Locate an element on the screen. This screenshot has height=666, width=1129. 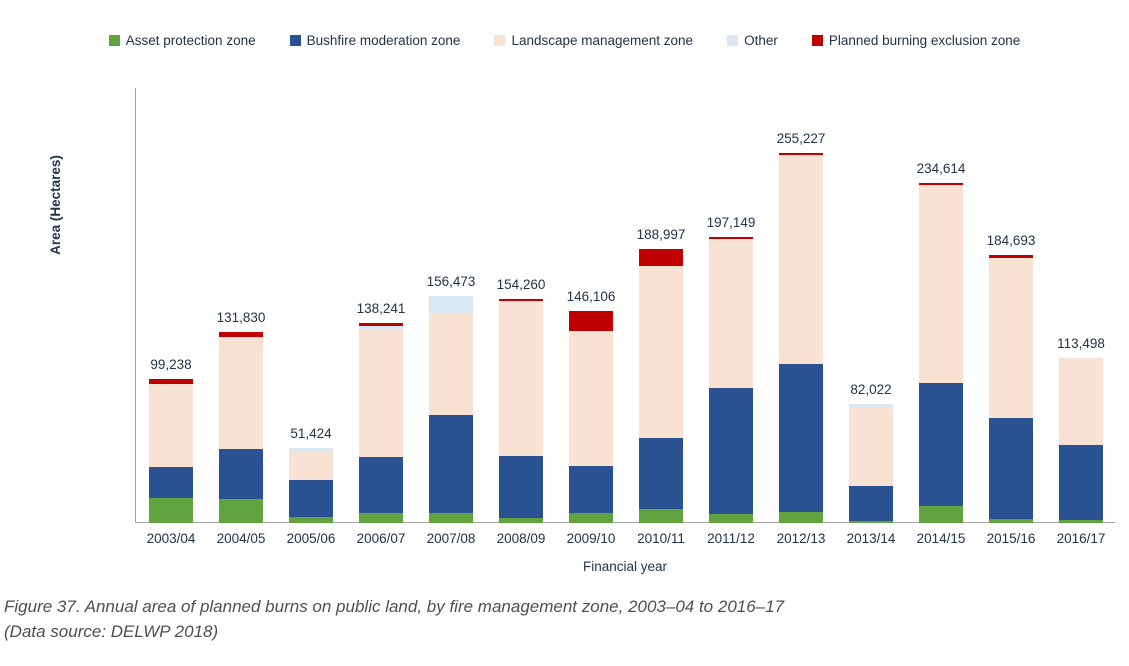
bar-total-label: 146,106 is located at coordinates (591, 297).